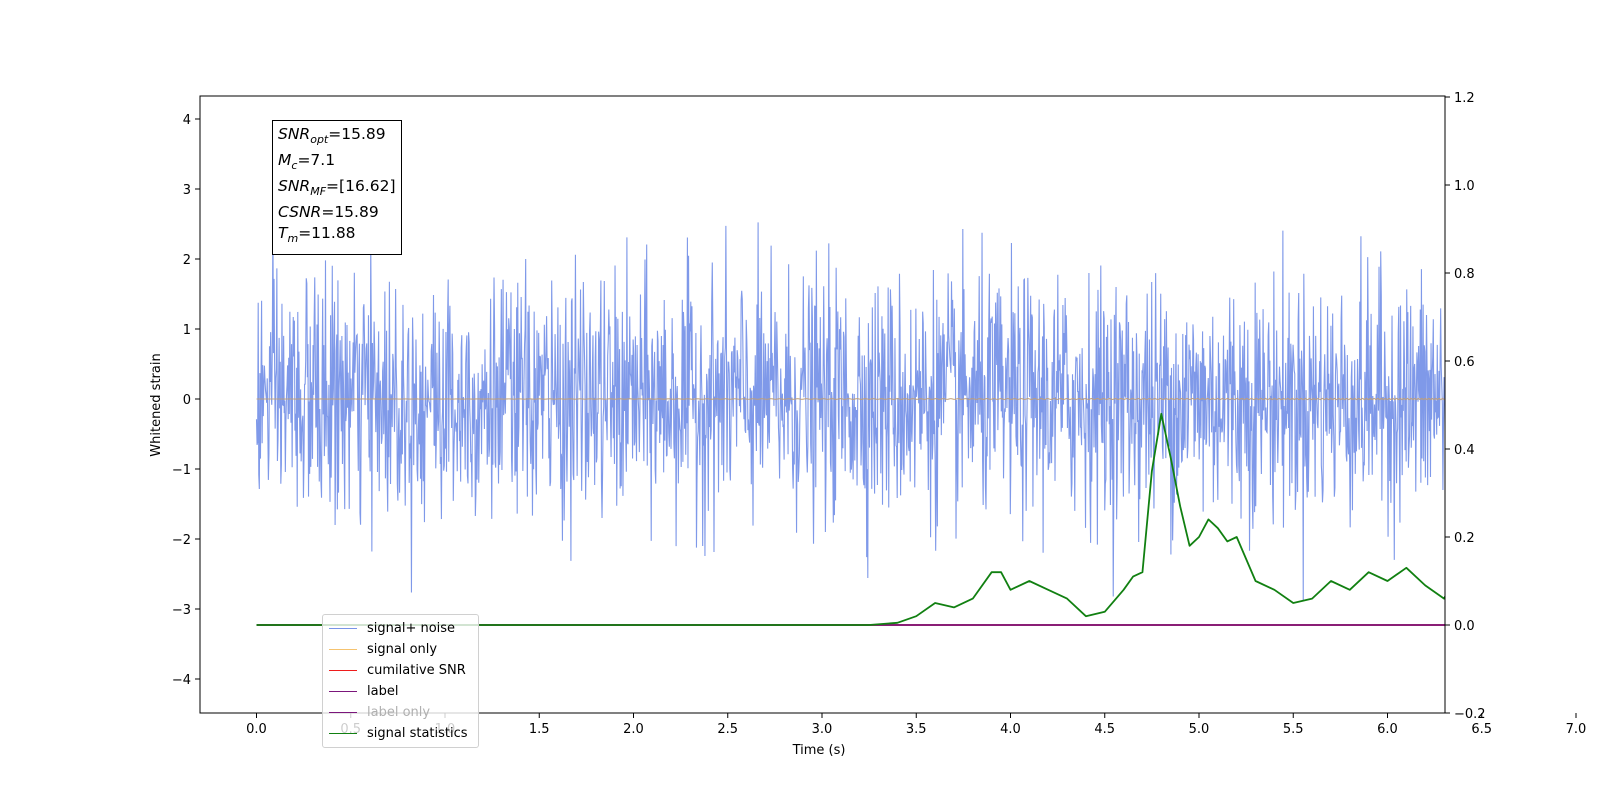  I want to click on legend-label: signal statistics, so click(417, 733).